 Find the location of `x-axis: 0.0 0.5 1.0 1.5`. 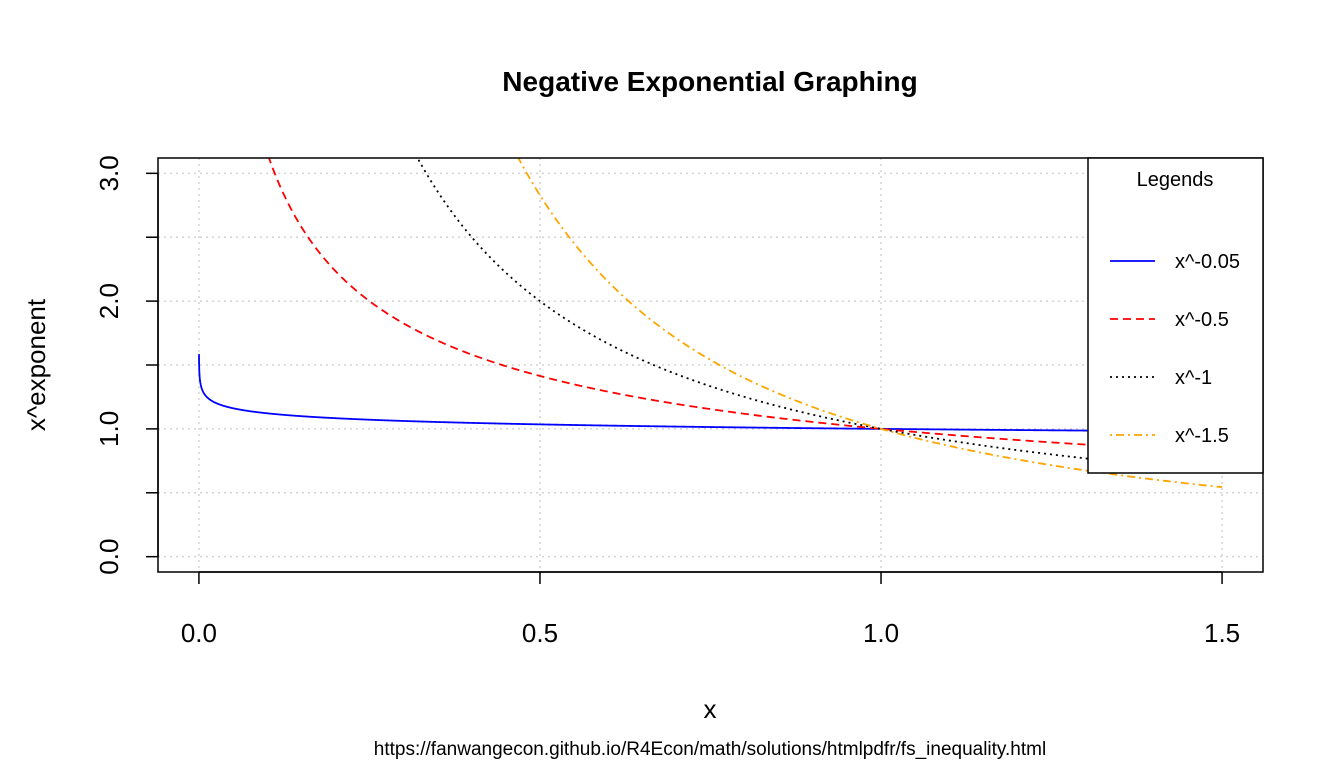

x-axis: 0.0 0.5 1.0 1.5 is located at coordinates (710, 609).